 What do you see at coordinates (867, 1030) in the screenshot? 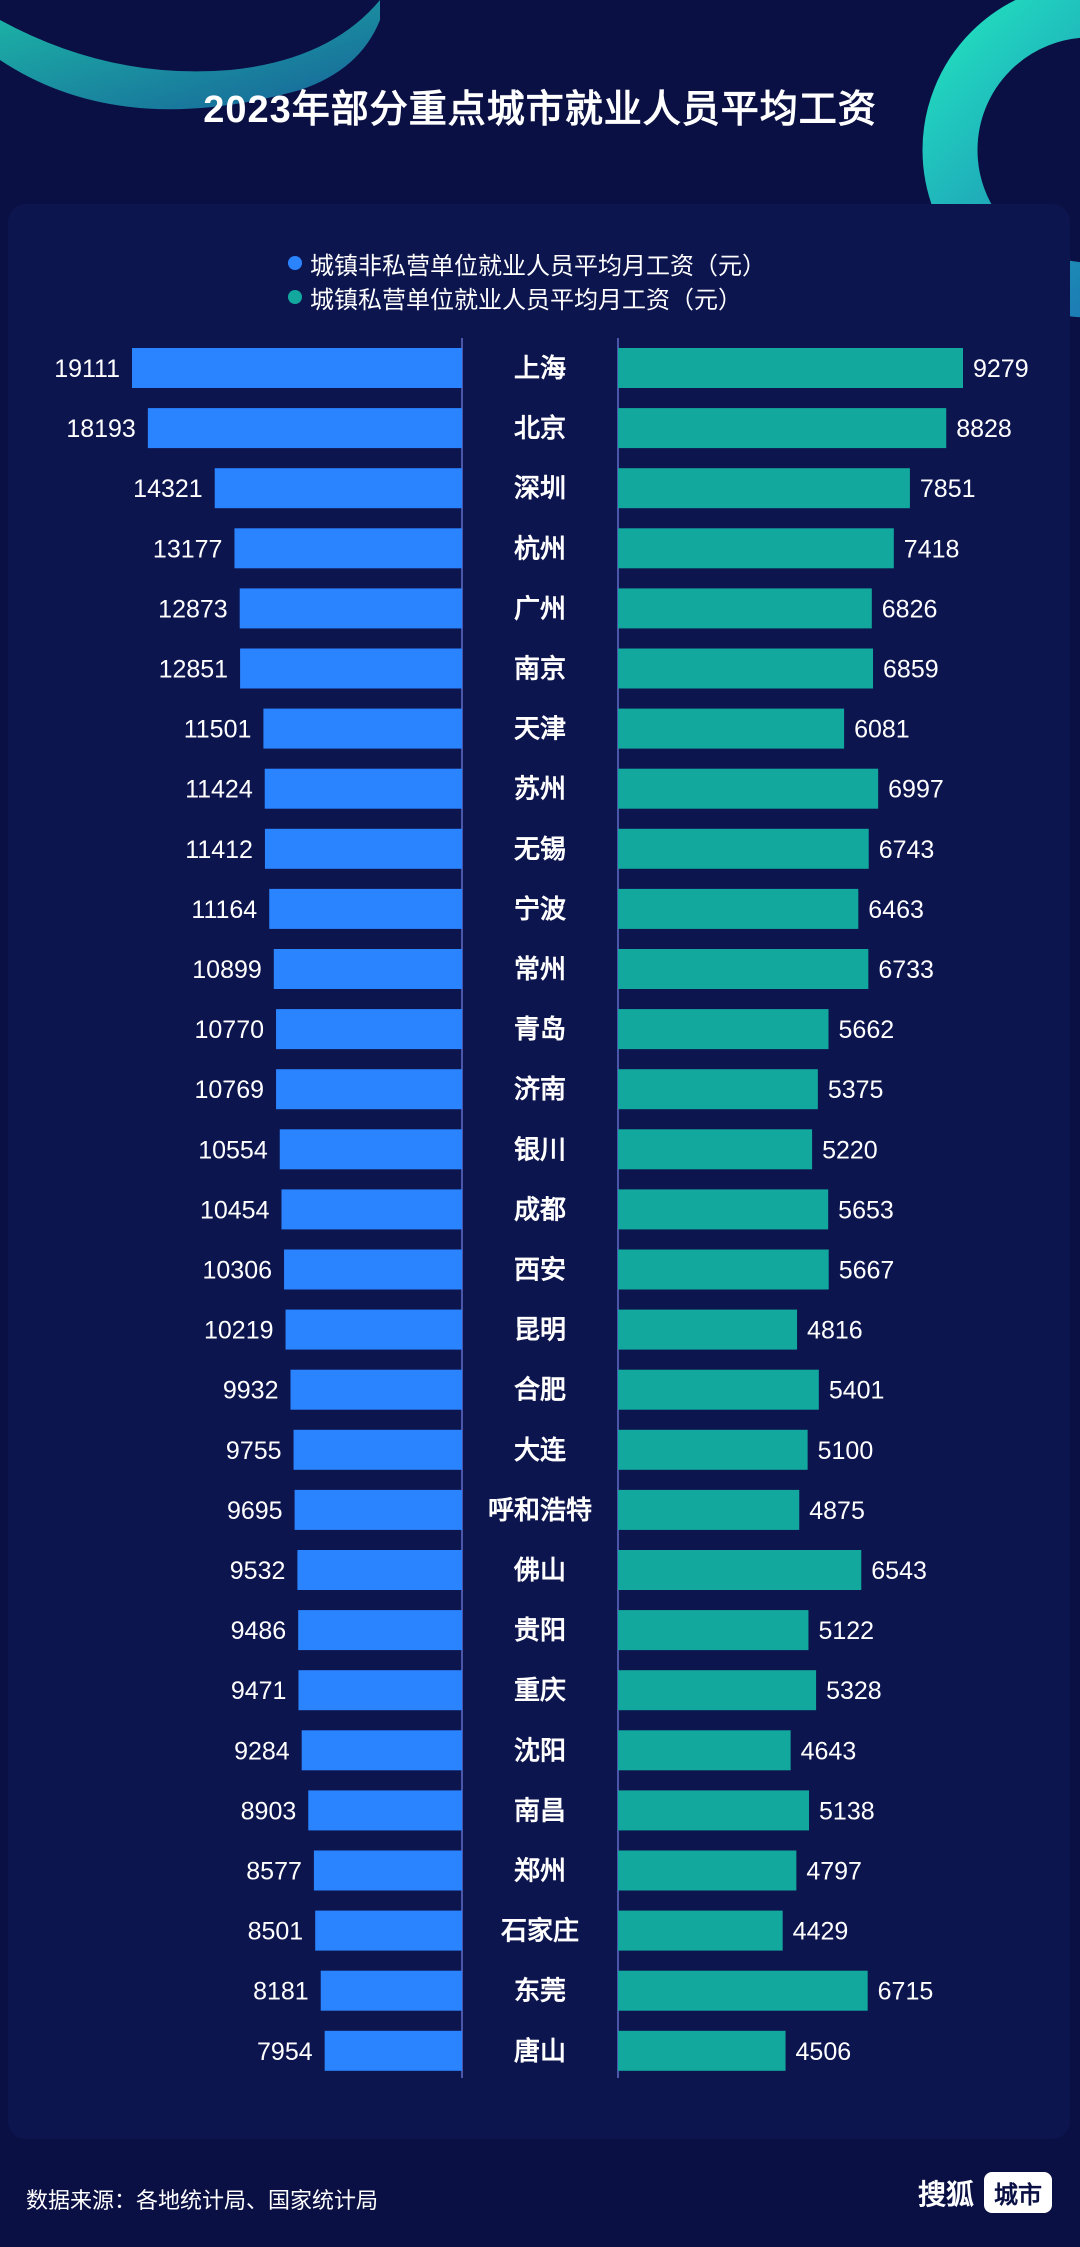
I see `value-label-private: 5662` at bounding box center [867, 1030].